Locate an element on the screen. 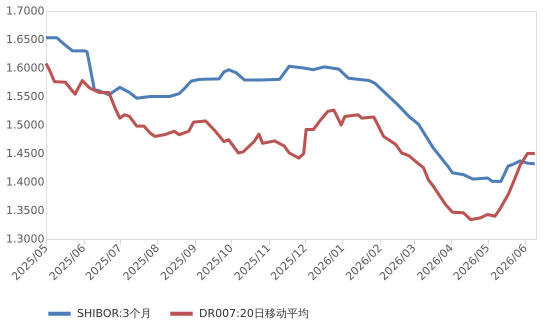 The height and width of the screenshot is (336, 560). y-tick-label: 1.4000 is located at coordinates (25, 182).